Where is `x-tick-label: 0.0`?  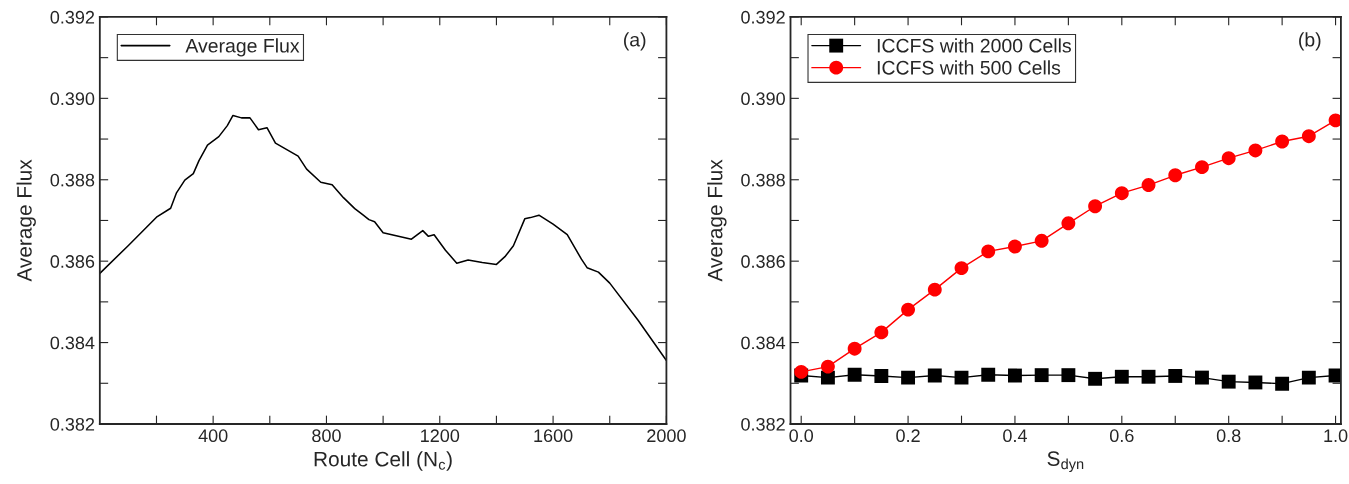 x-tick-label: 0.0 is located at coordinates (801, 436).